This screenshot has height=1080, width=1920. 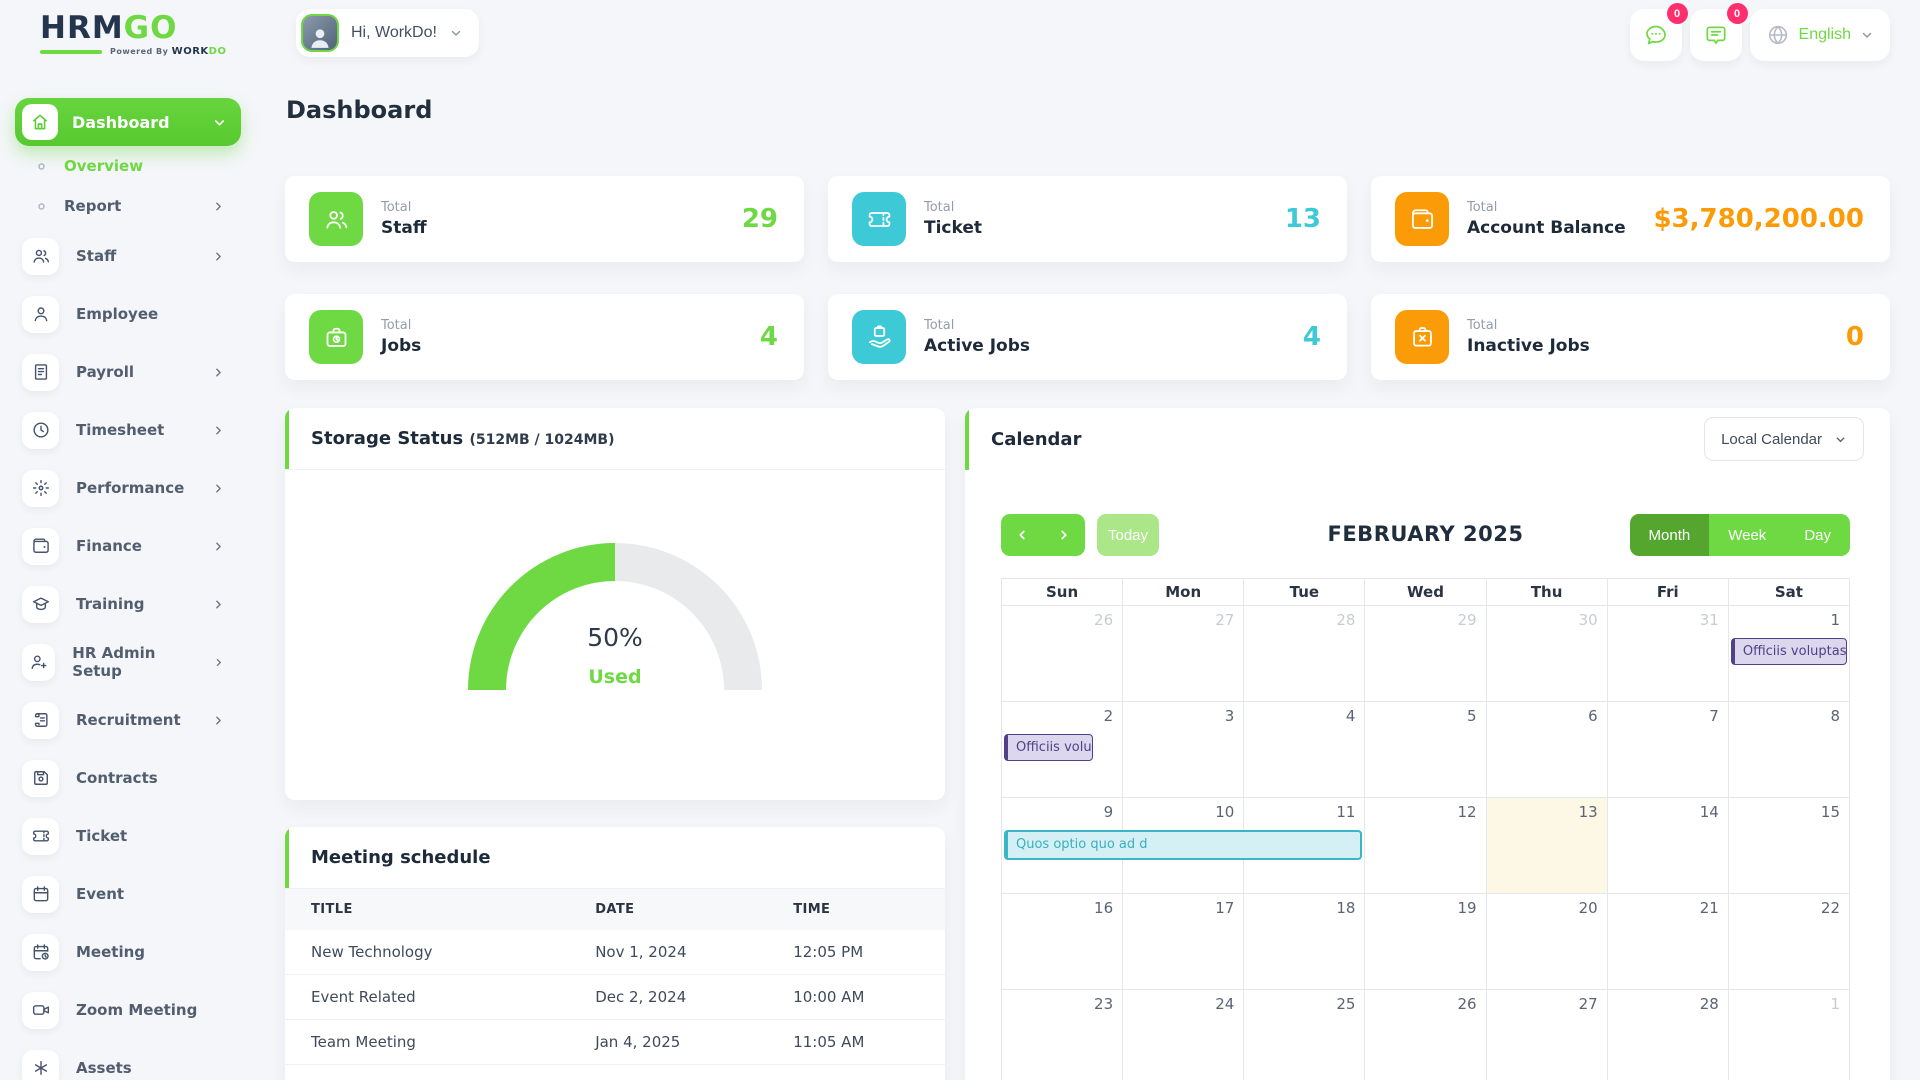 What do you see at coordinates (132, 372) in the screenshot?
I see `sidebar-item-payroll: Payroll` at bounding box center [132, 372].